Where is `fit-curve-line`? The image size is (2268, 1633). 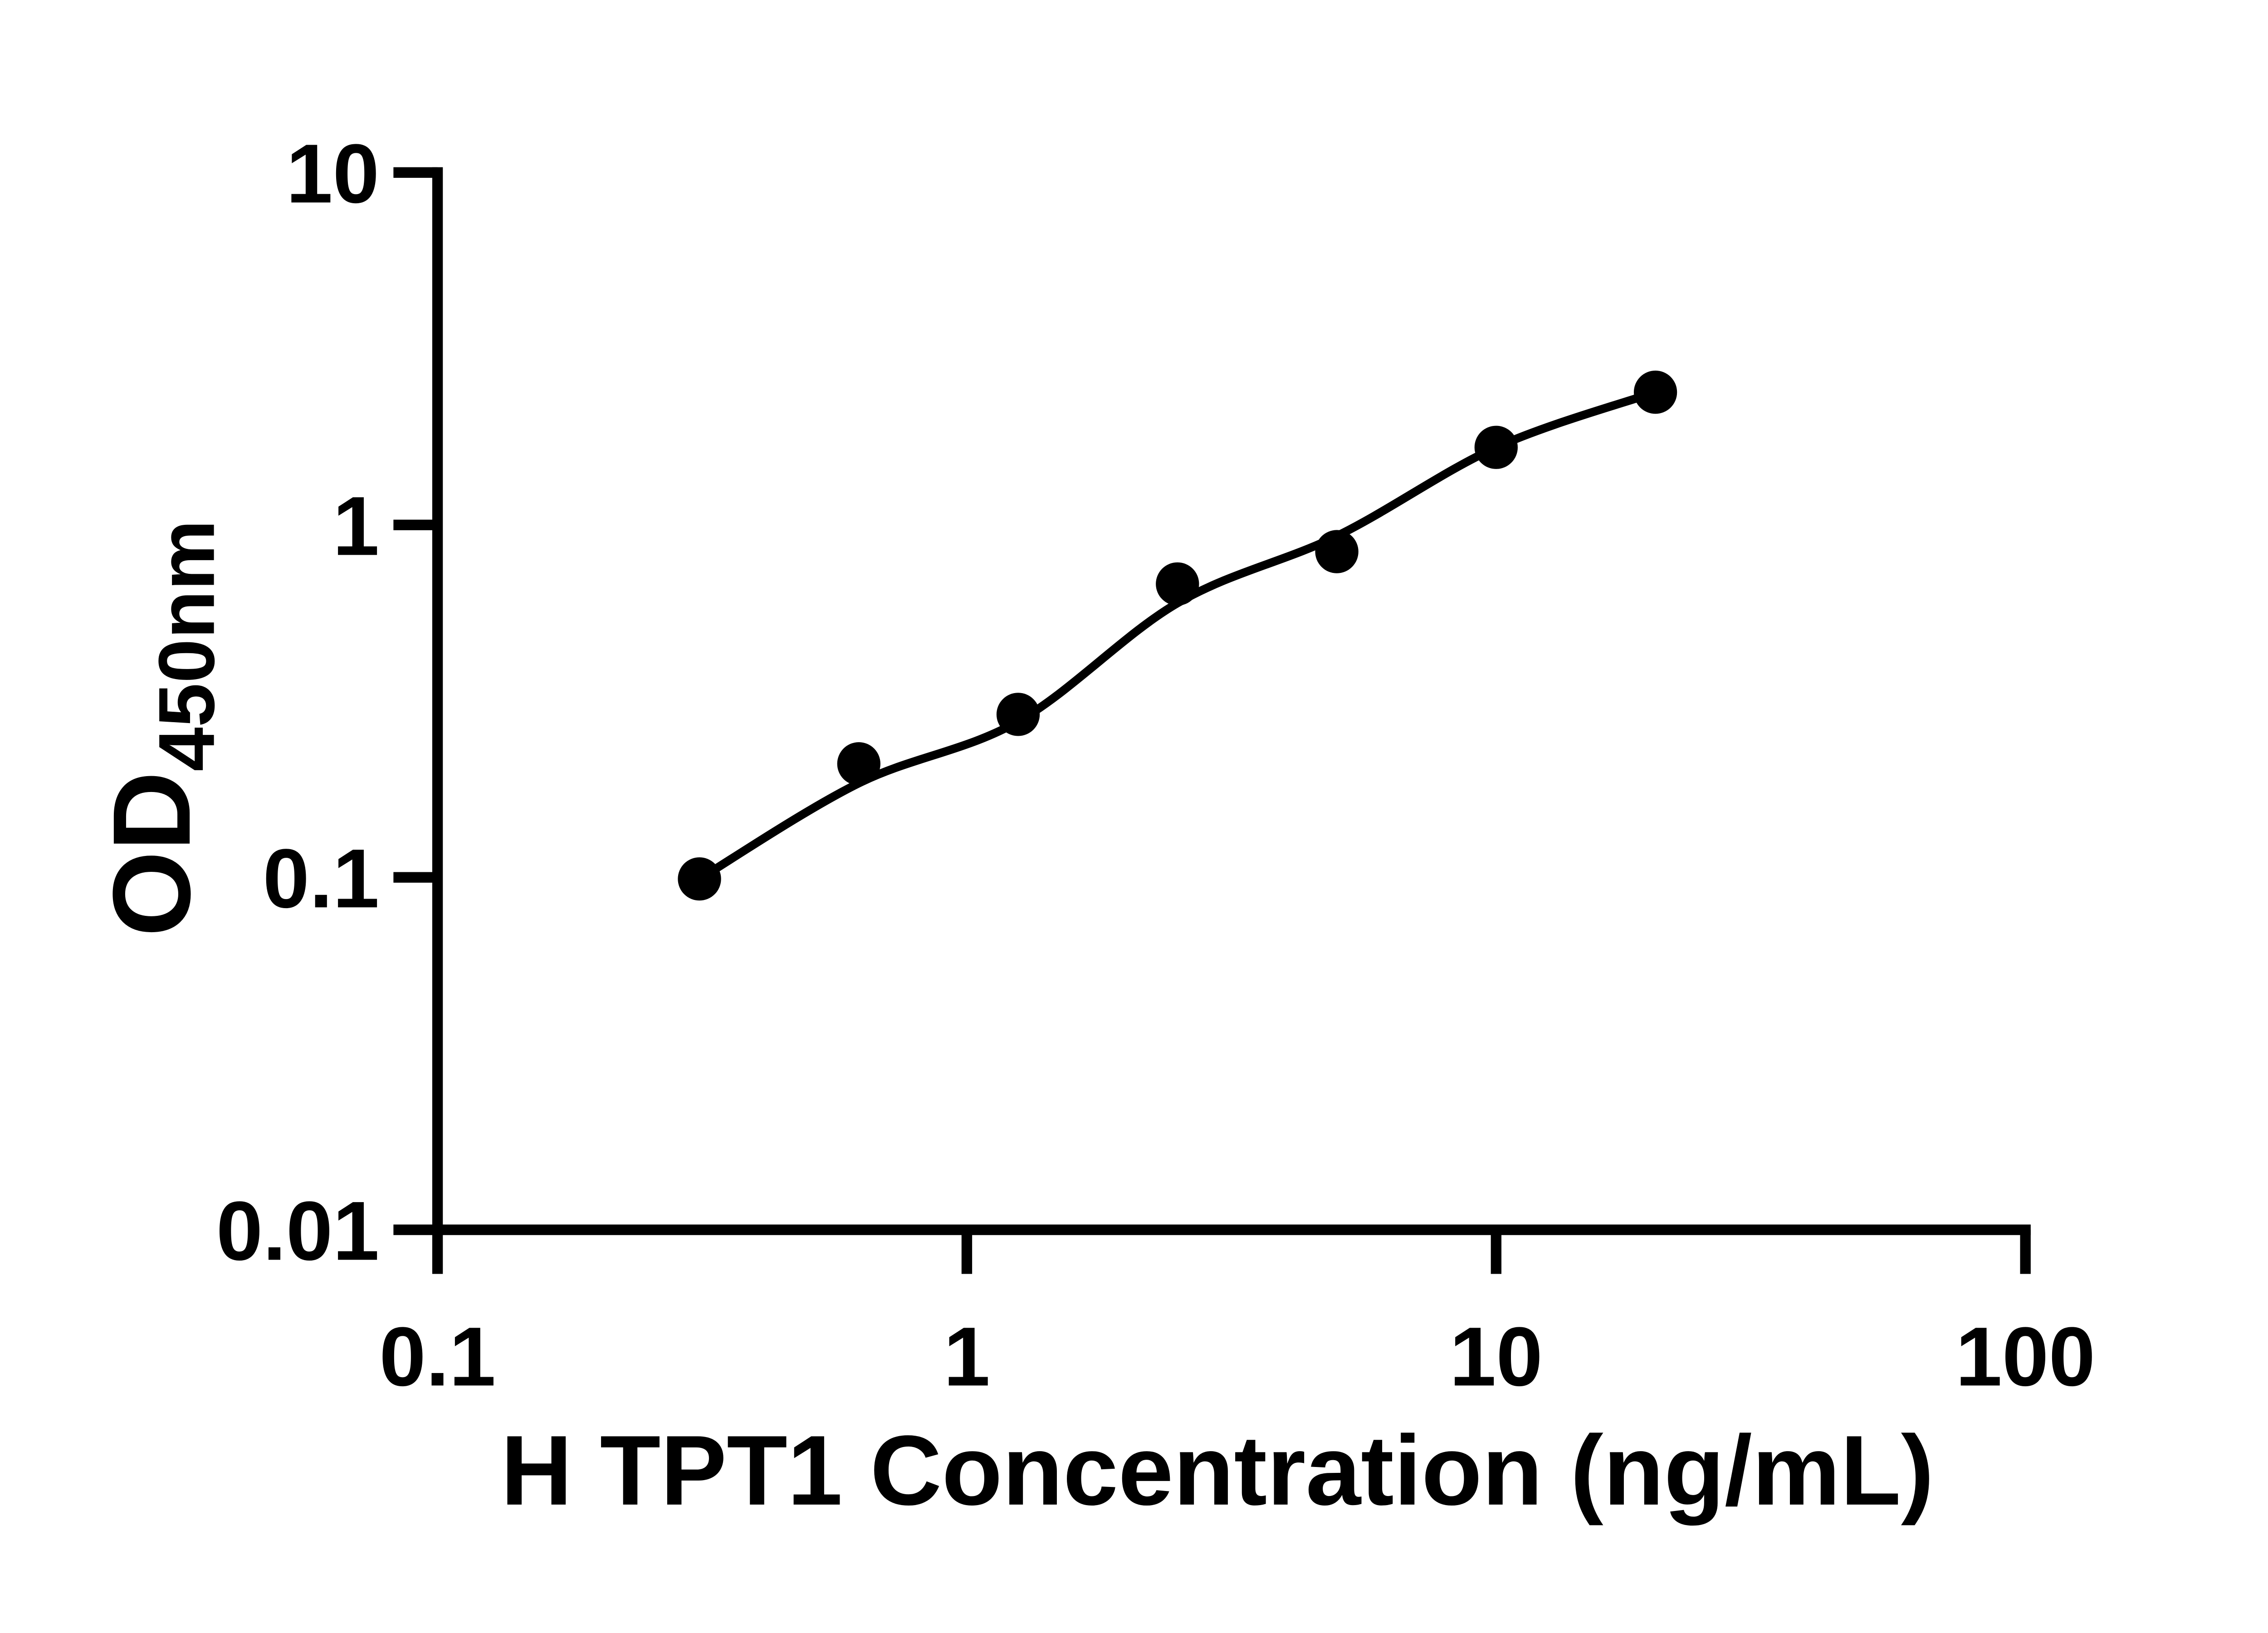 fit-curve-line is located at coordinates (1177, 635).